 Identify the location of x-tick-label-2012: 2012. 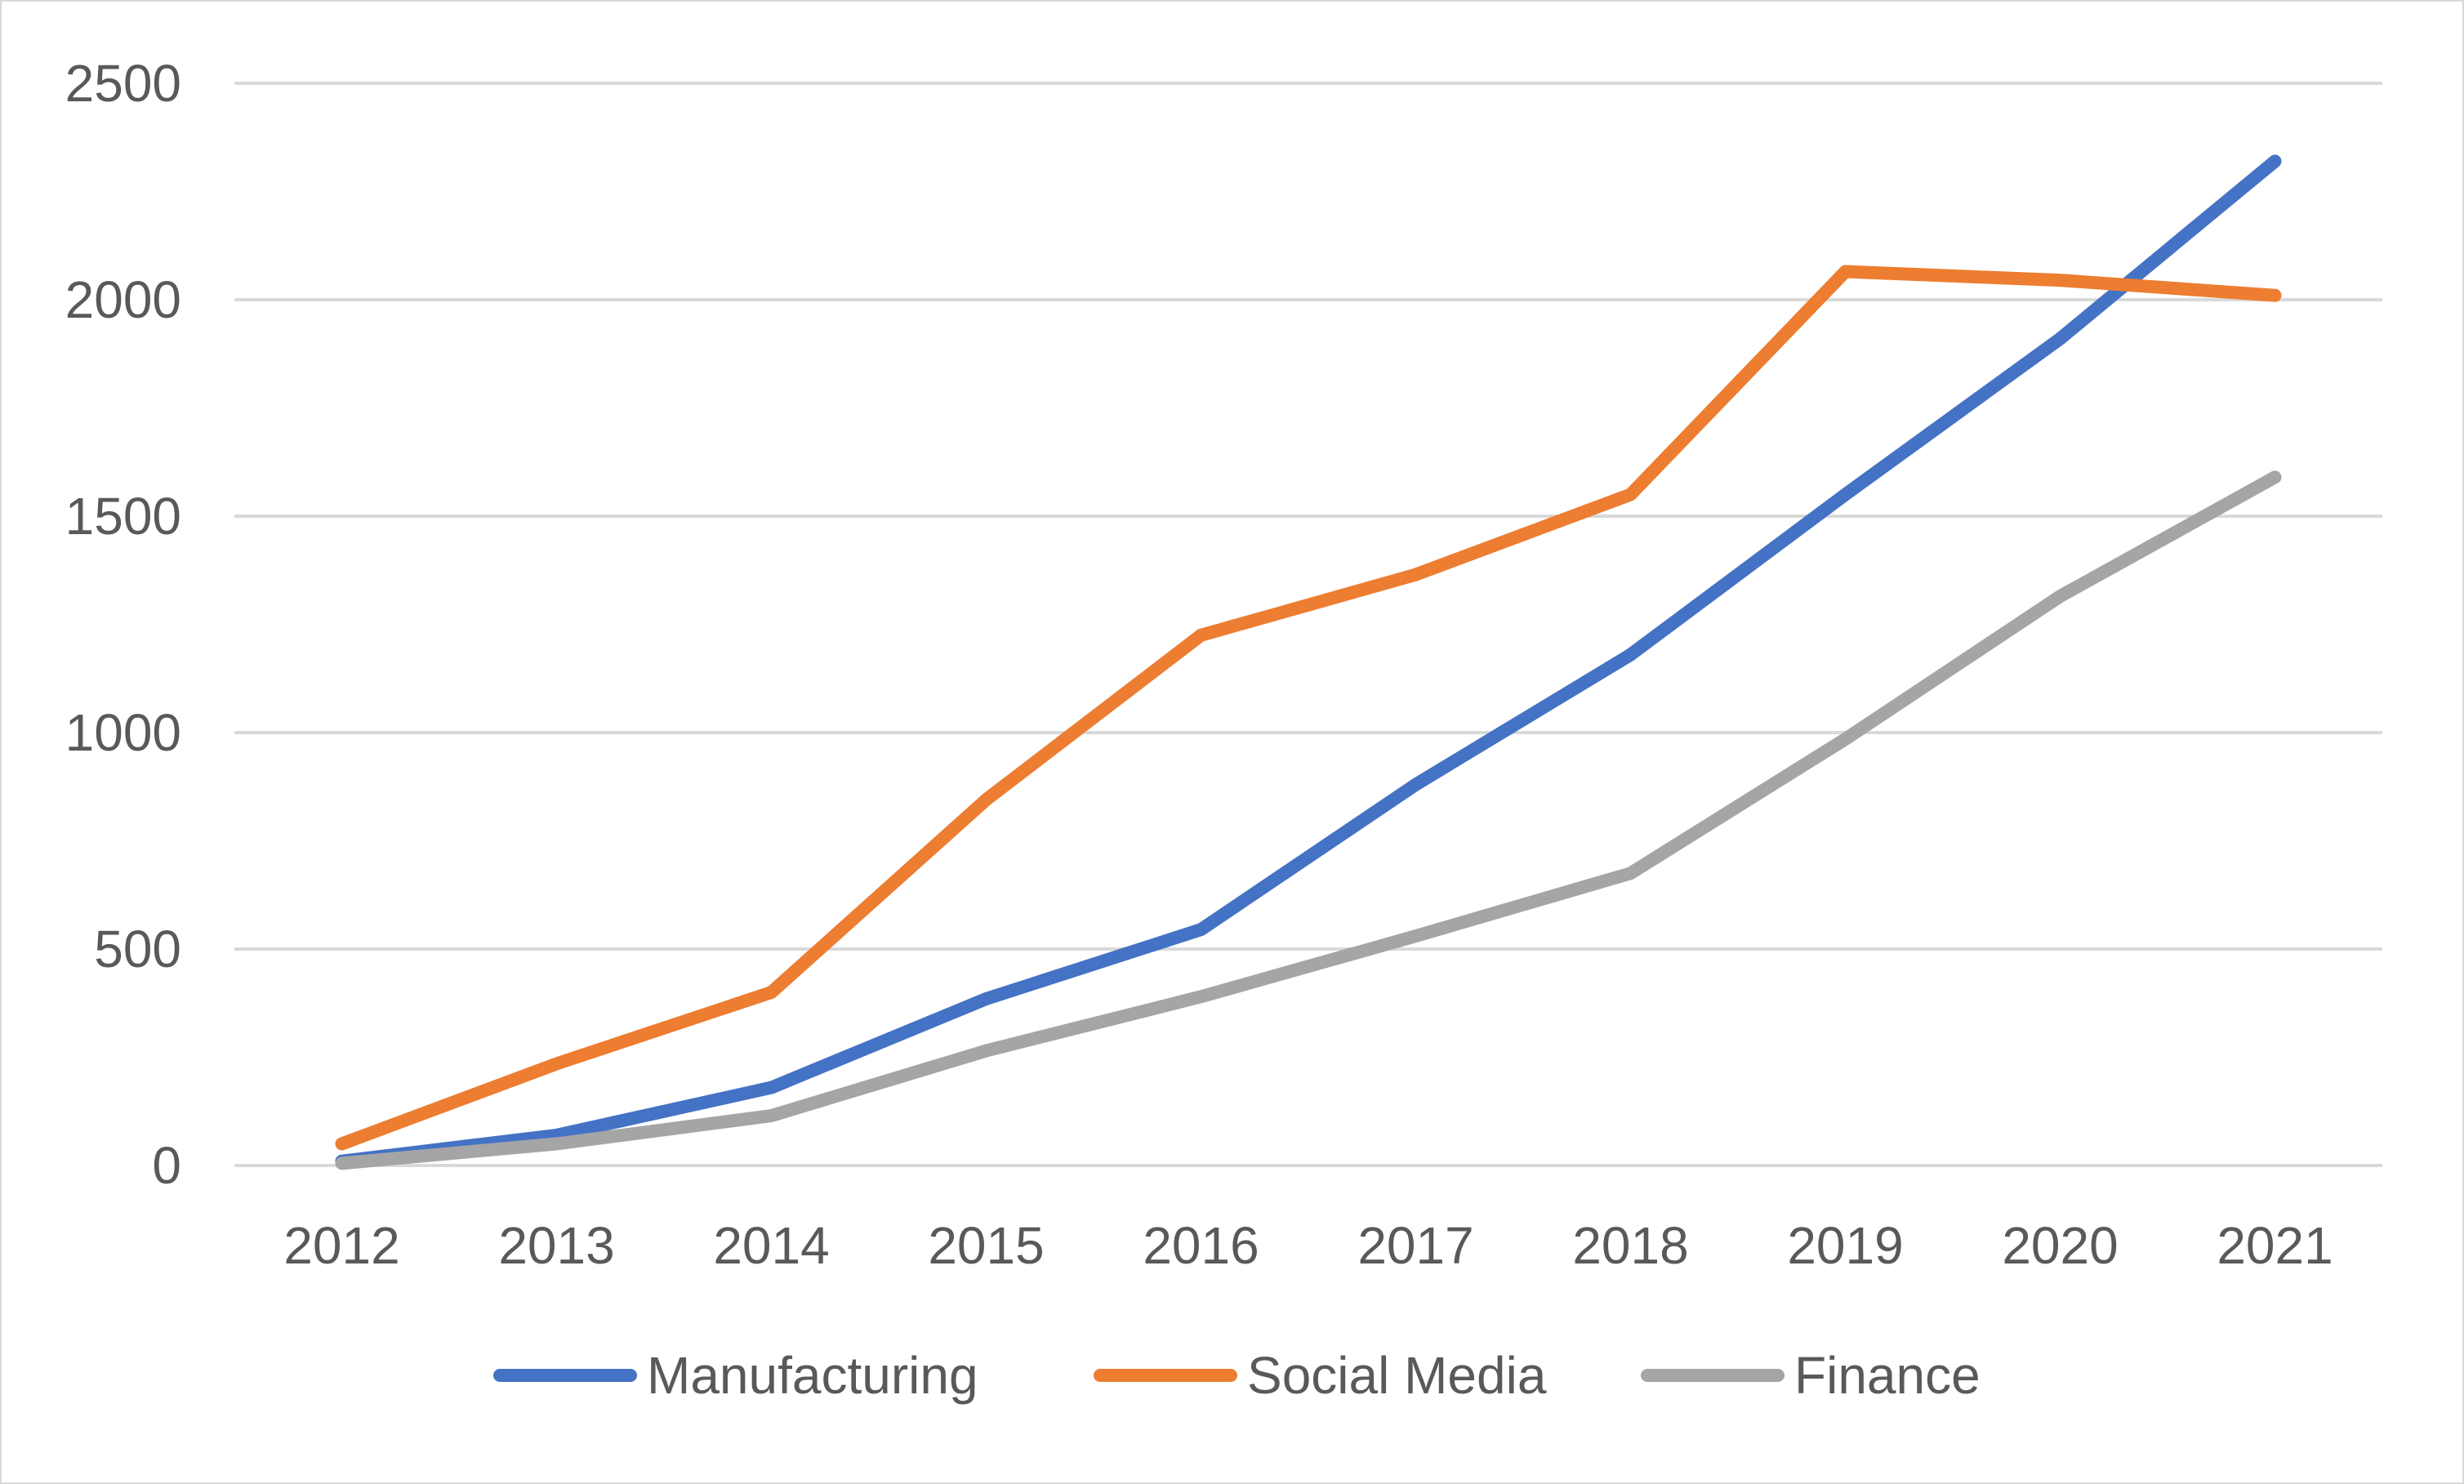
(341, 1245).